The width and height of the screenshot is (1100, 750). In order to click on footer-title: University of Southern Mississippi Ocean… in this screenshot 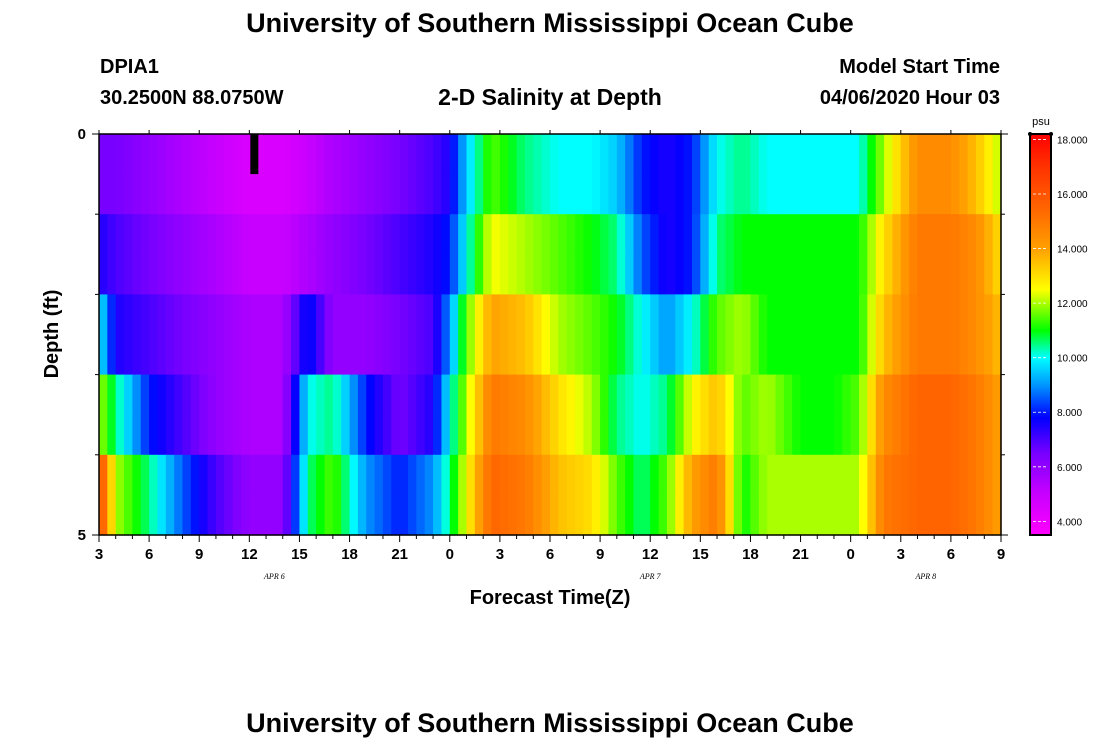, I will do `click(550, 723)`.